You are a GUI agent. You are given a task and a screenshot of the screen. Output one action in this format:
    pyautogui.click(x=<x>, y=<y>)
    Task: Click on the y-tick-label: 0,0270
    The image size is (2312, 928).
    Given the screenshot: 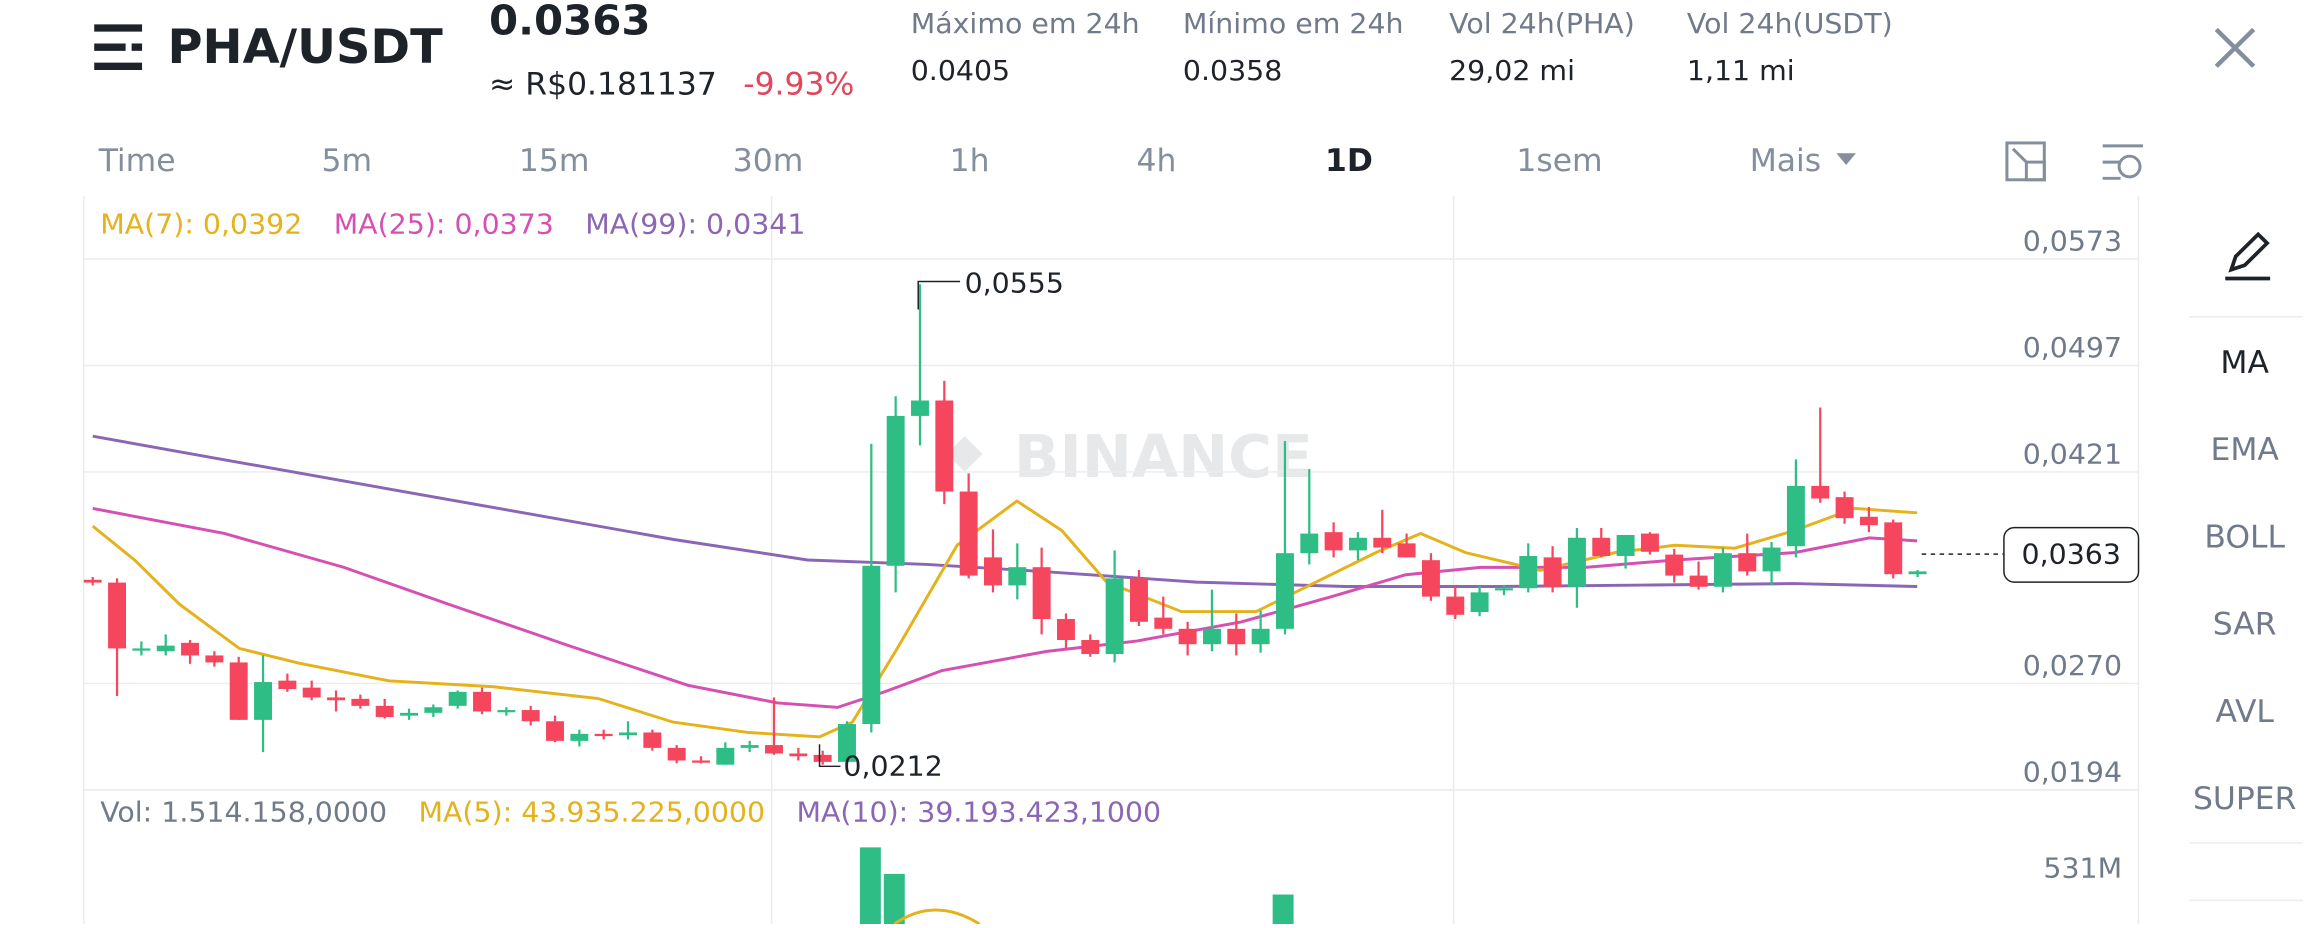 What is the action you would take?
    pyautogui.click(x=2072, y=665)
    